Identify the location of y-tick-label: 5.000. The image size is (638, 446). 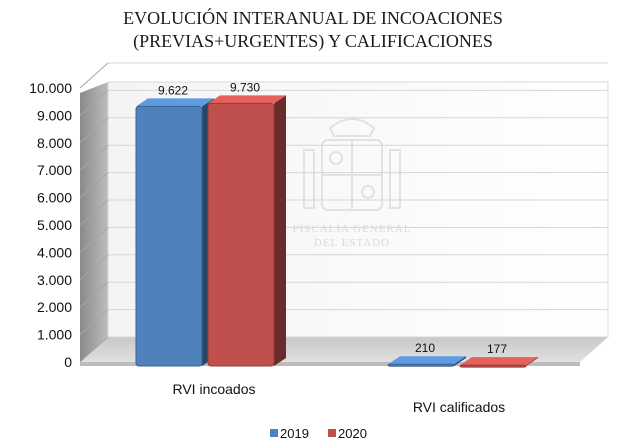
(54, 225).